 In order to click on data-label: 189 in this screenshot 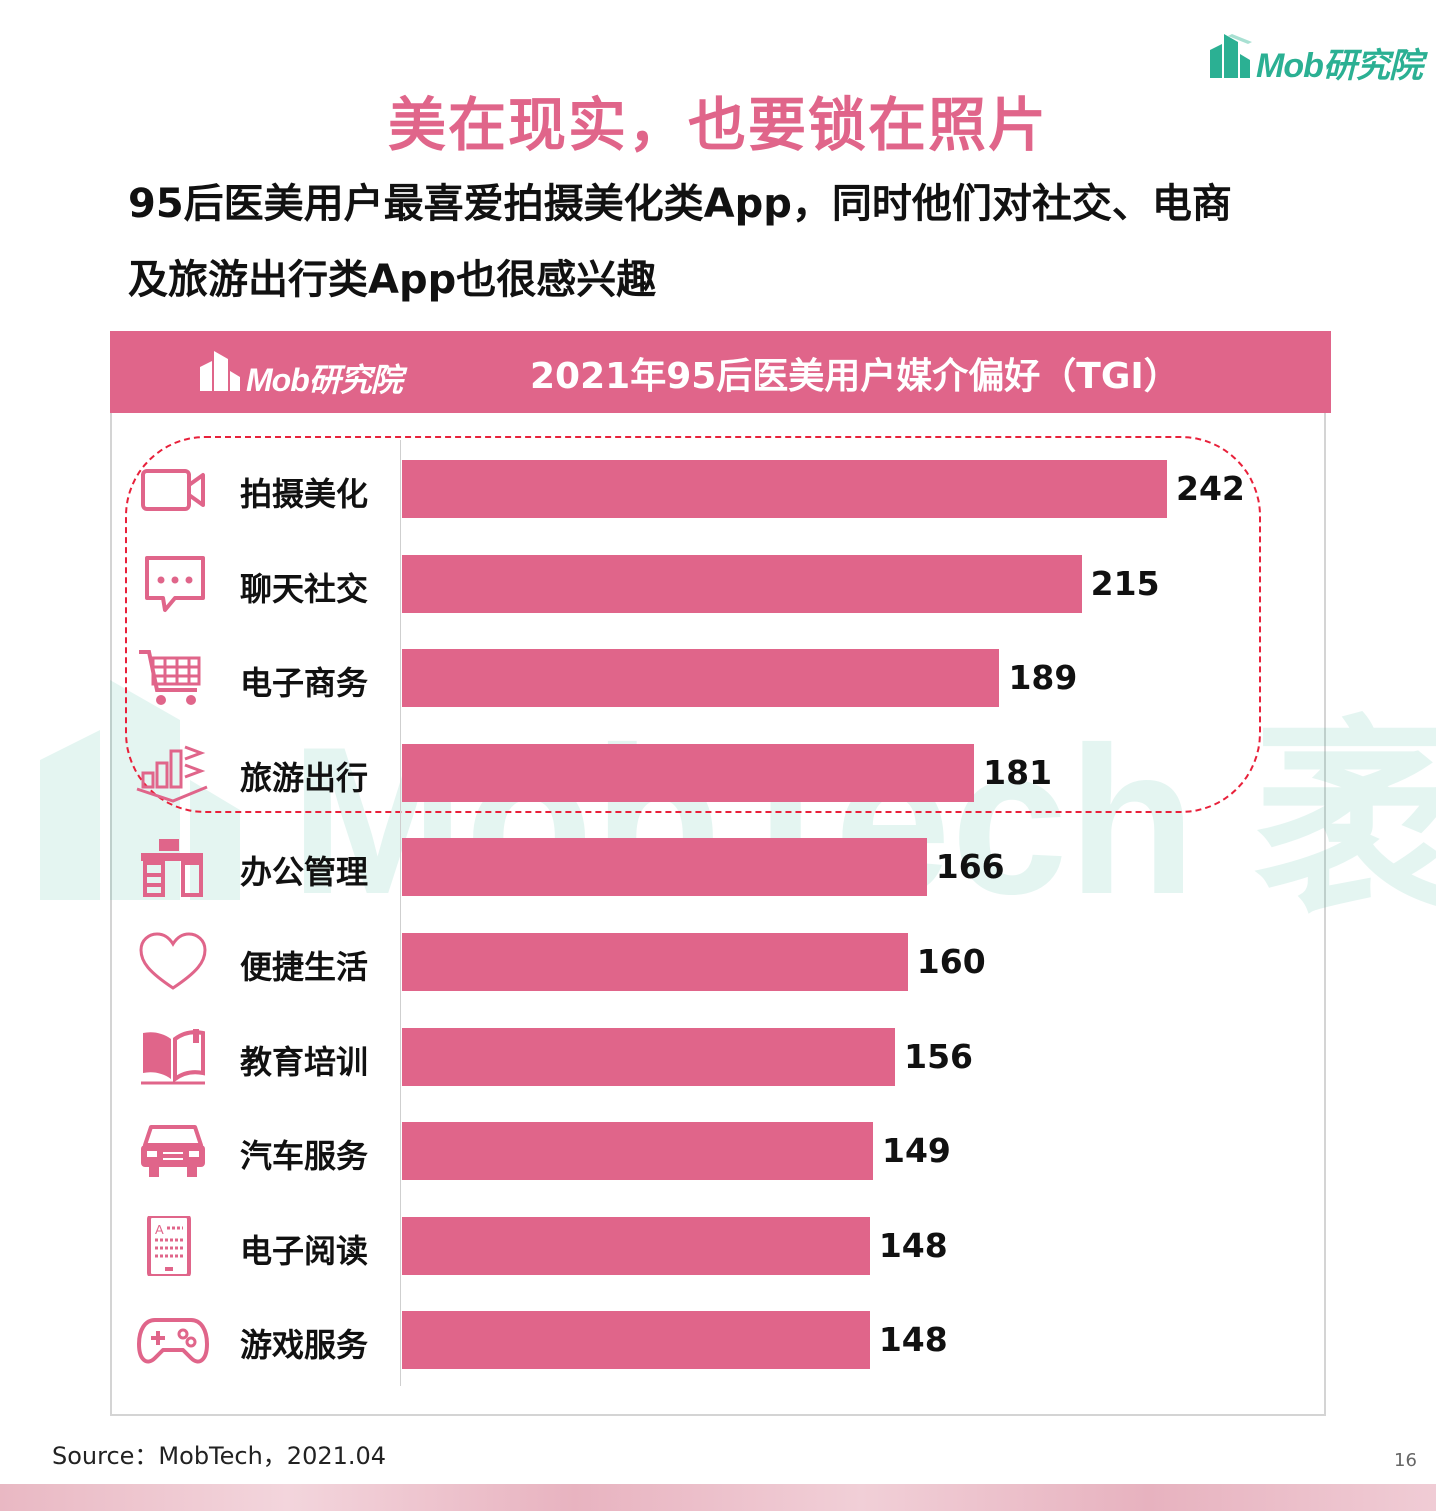, I will do `click(1043, 678)`.